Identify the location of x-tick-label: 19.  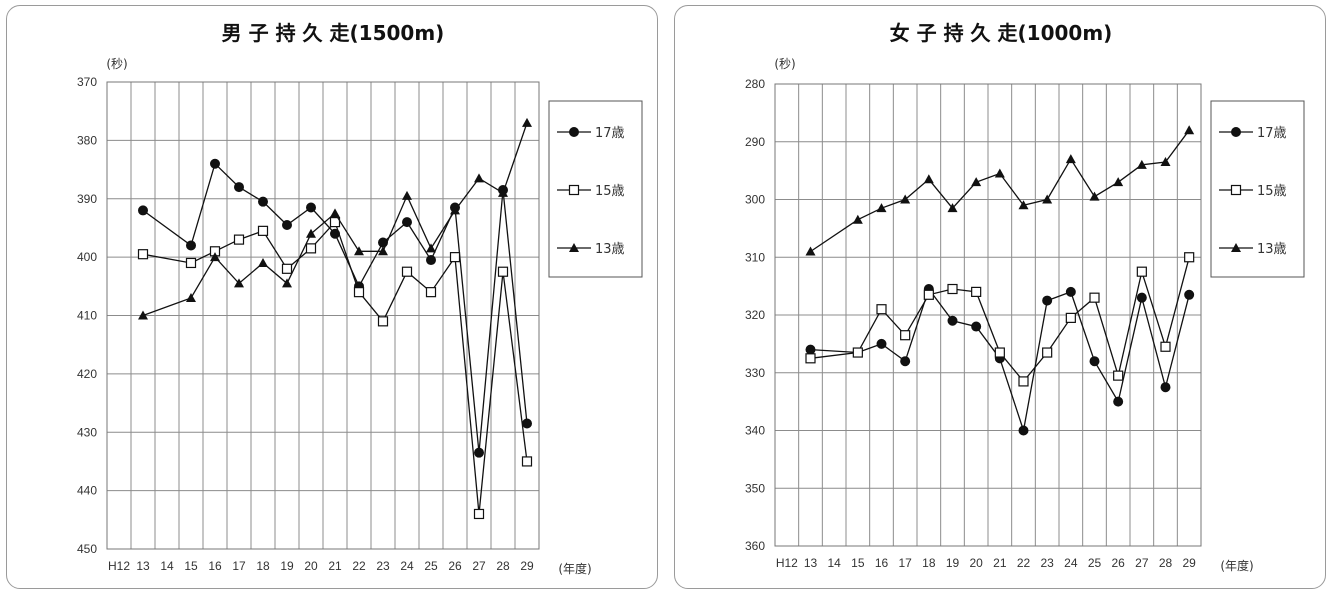
(953, 563).